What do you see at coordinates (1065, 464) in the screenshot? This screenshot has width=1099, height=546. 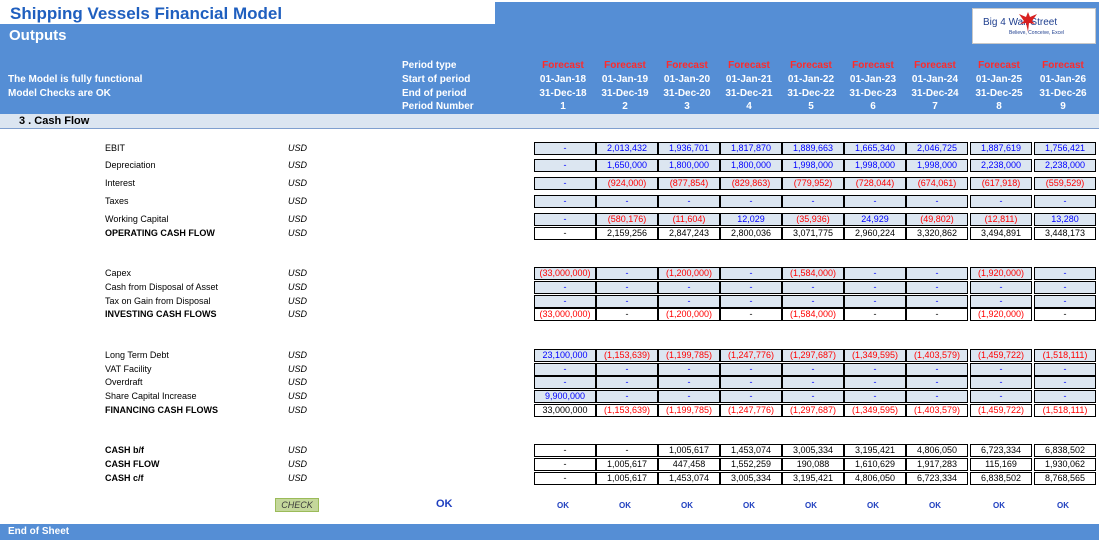 I see `table-cell: 1,930,062` at bounding box center [1065, 464].